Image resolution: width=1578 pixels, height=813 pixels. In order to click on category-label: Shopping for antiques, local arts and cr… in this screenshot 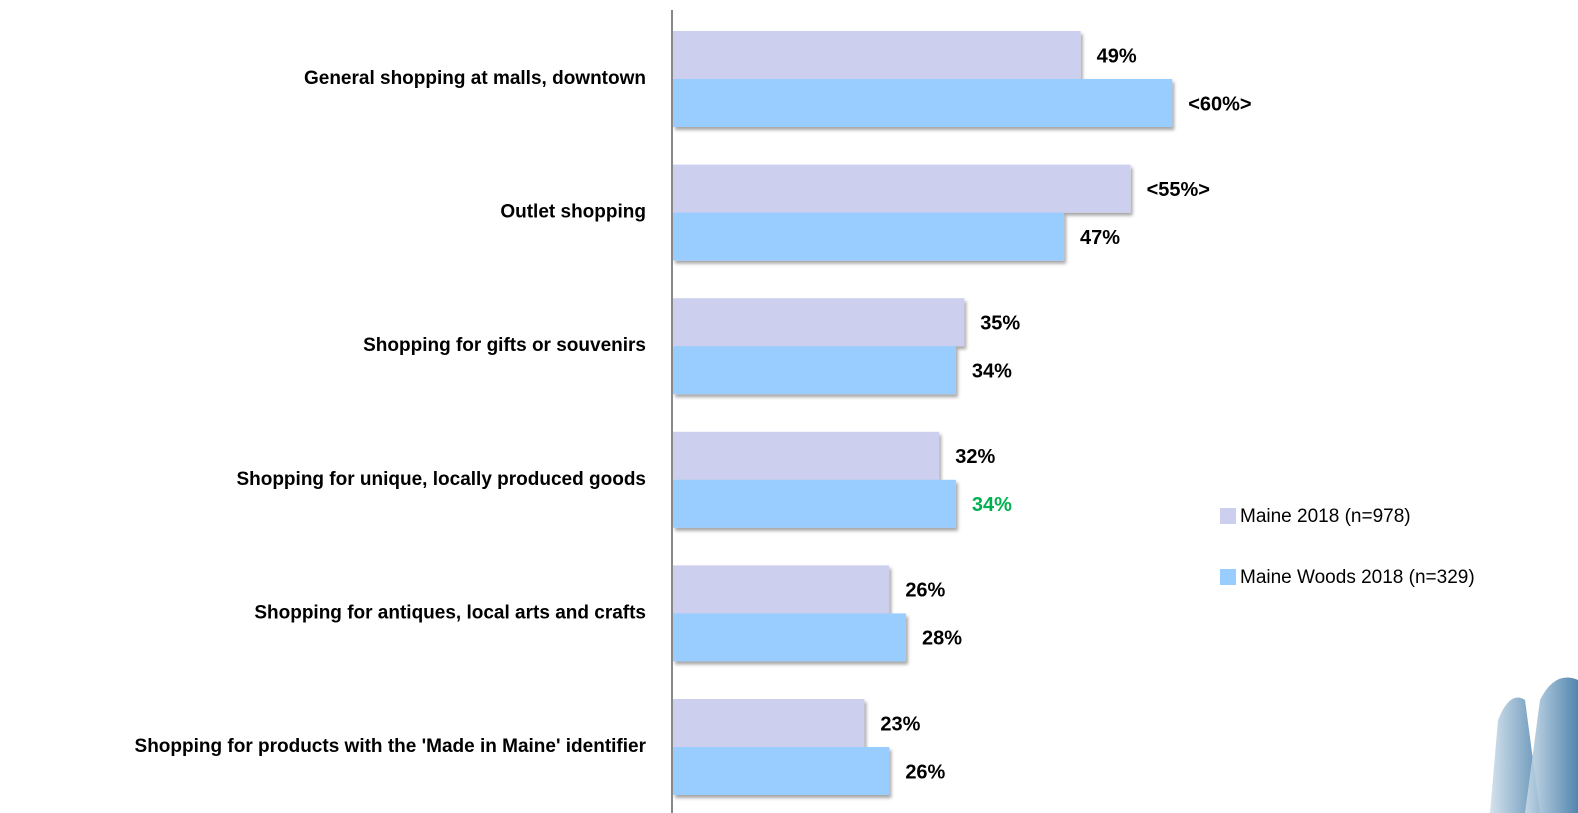, I will do `click(450, 612)`.